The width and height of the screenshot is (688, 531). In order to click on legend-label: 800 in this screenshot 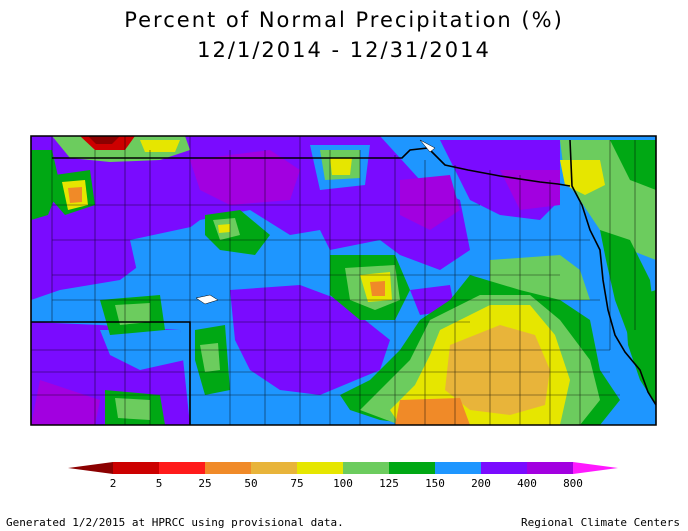, I will do `click(573, 483)`.